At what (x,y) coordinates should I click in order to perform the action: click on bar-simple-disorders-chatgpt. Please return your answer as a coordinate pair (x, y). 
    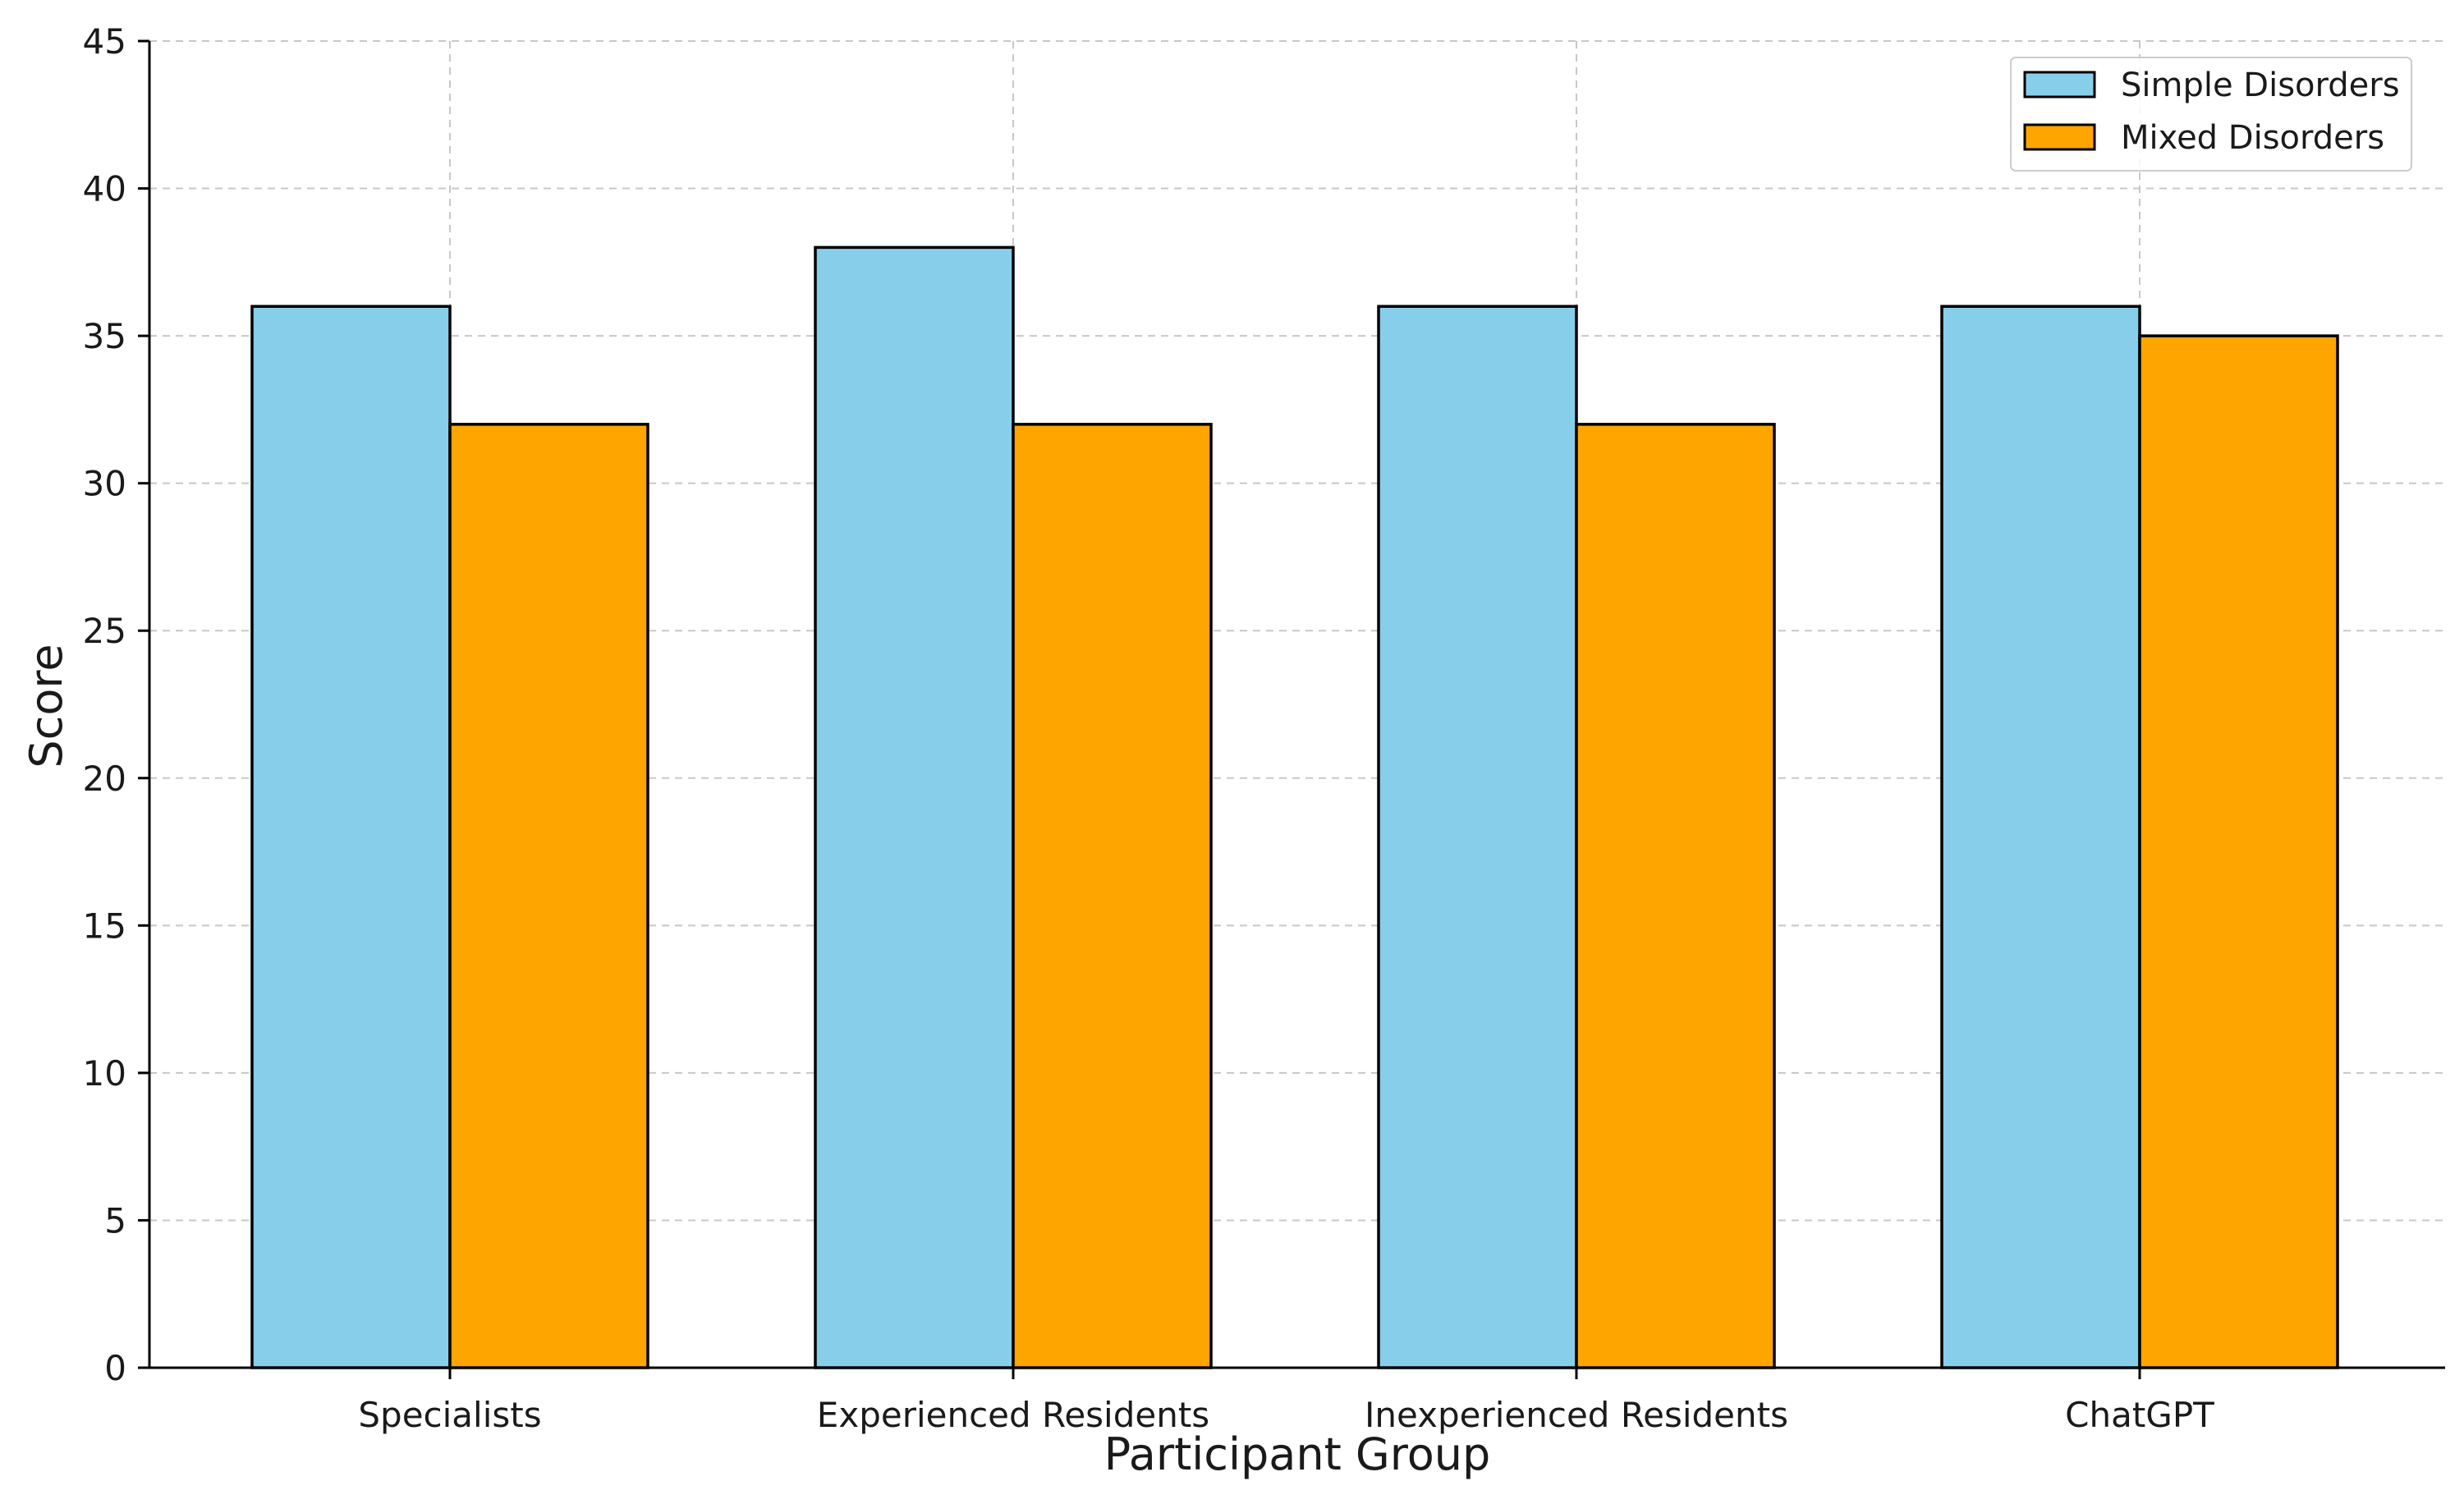
    Looking at the image, I should click on (2040, 837).